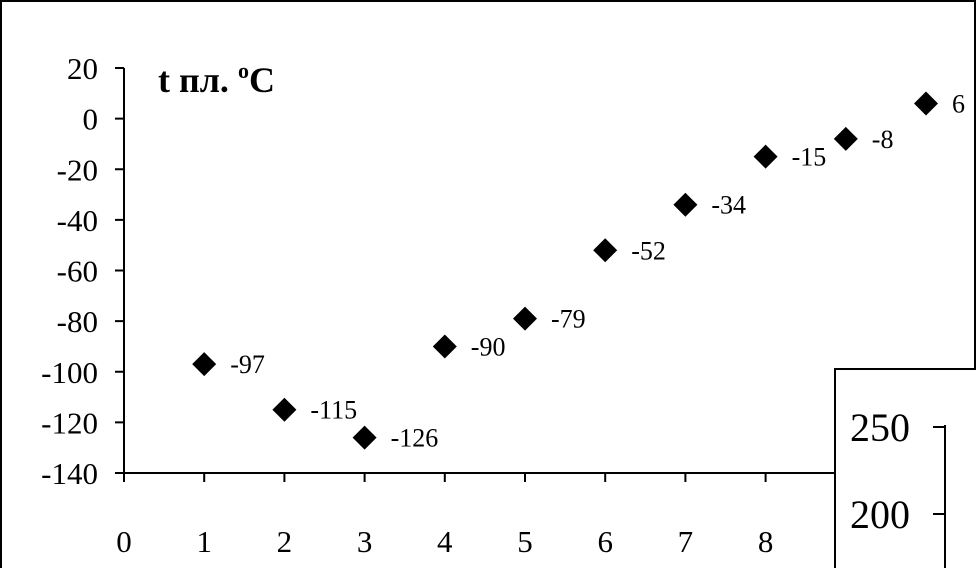 Image resolution: width=976 pixels, height=573 pixels. Describe the element at coordinates (69, 372) in the screenshot. I see `y-tick-label: -100` at that location.